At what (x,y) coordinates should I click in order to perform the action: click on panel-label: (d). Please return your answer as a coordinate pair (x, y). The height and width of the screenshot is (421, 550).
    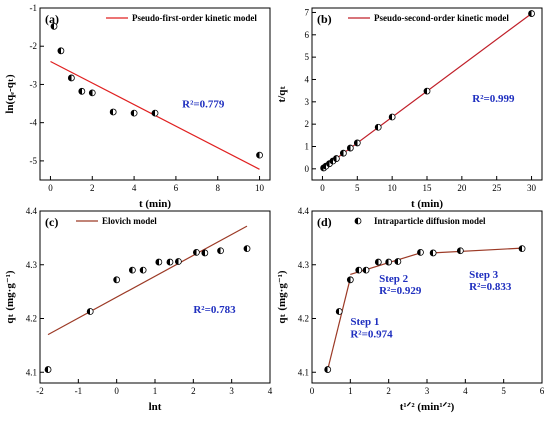
    Looking at the image, I should click on (324, 222).